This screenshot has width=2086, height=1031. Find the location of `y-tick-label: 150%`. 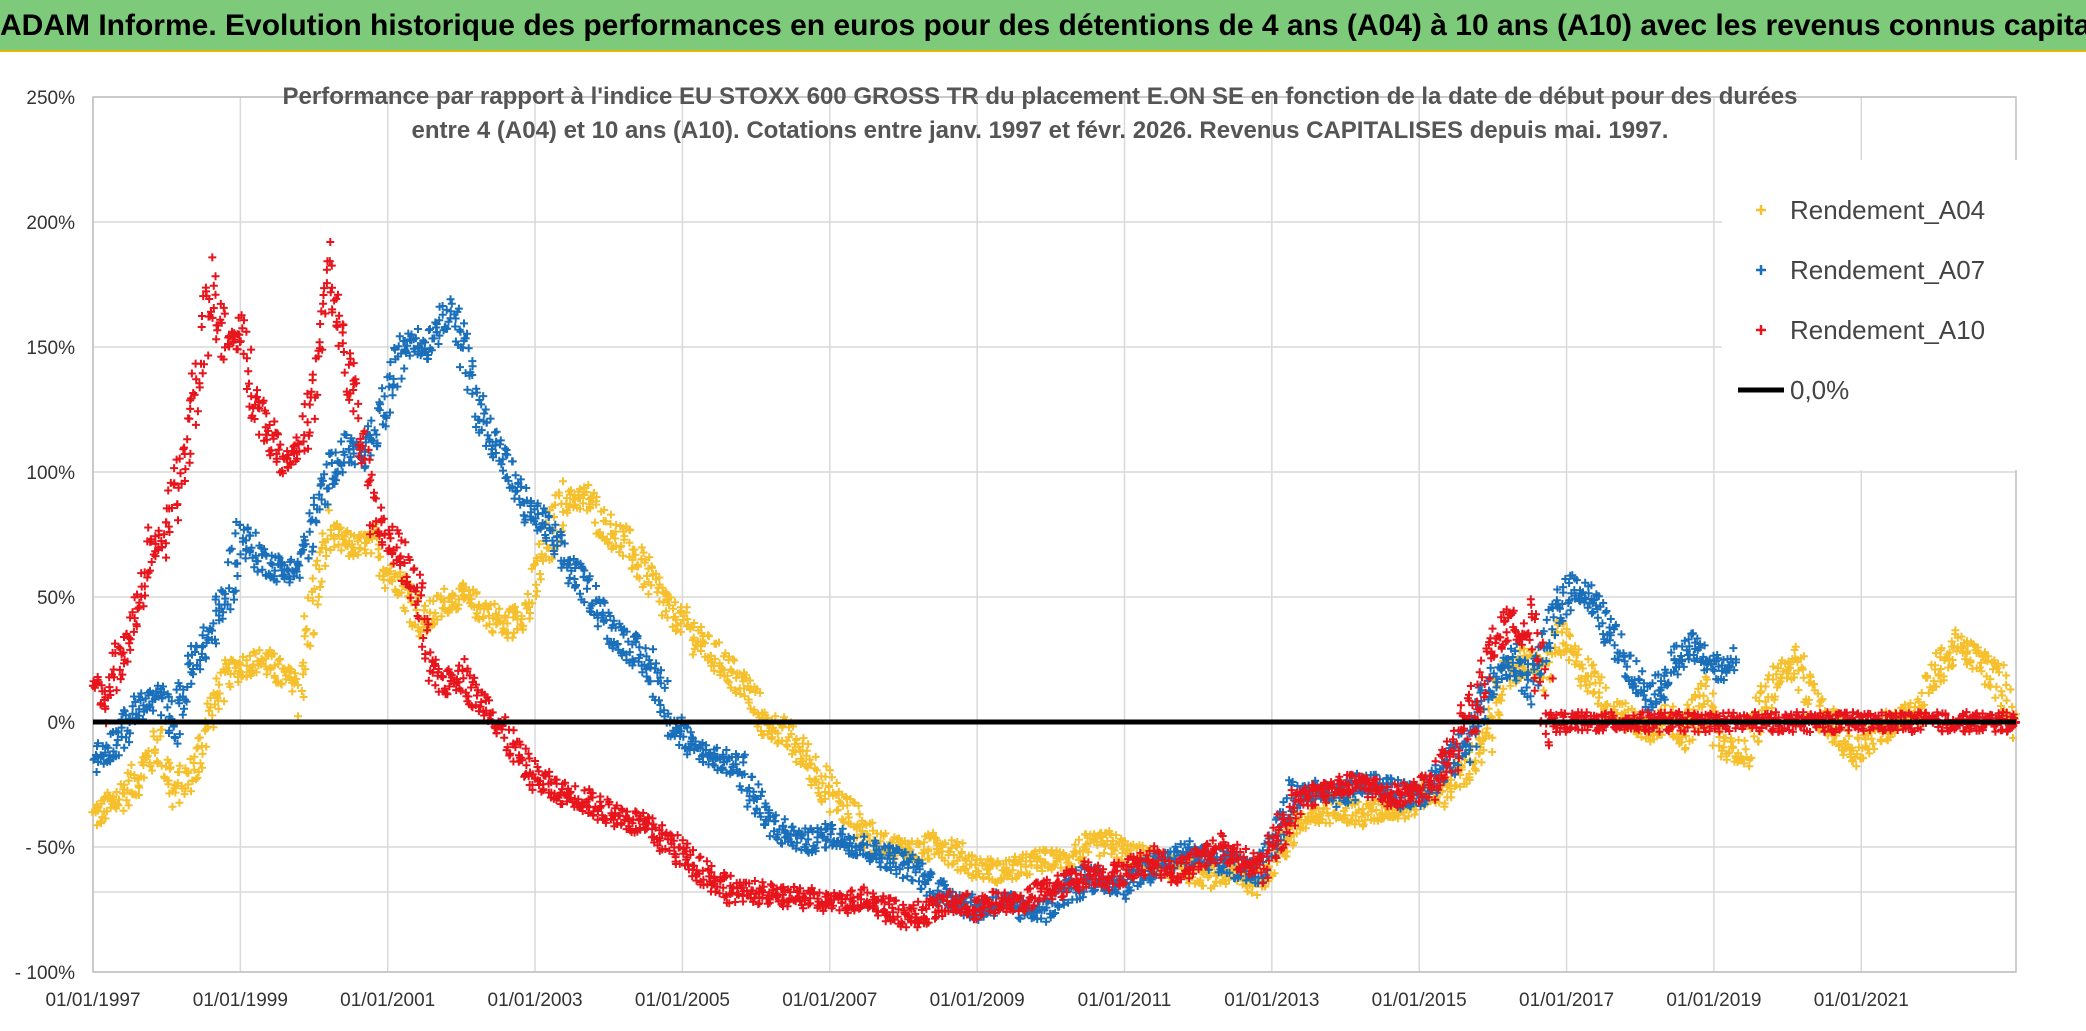

y-tick-label: 150% is located at coordinates (50, 348).